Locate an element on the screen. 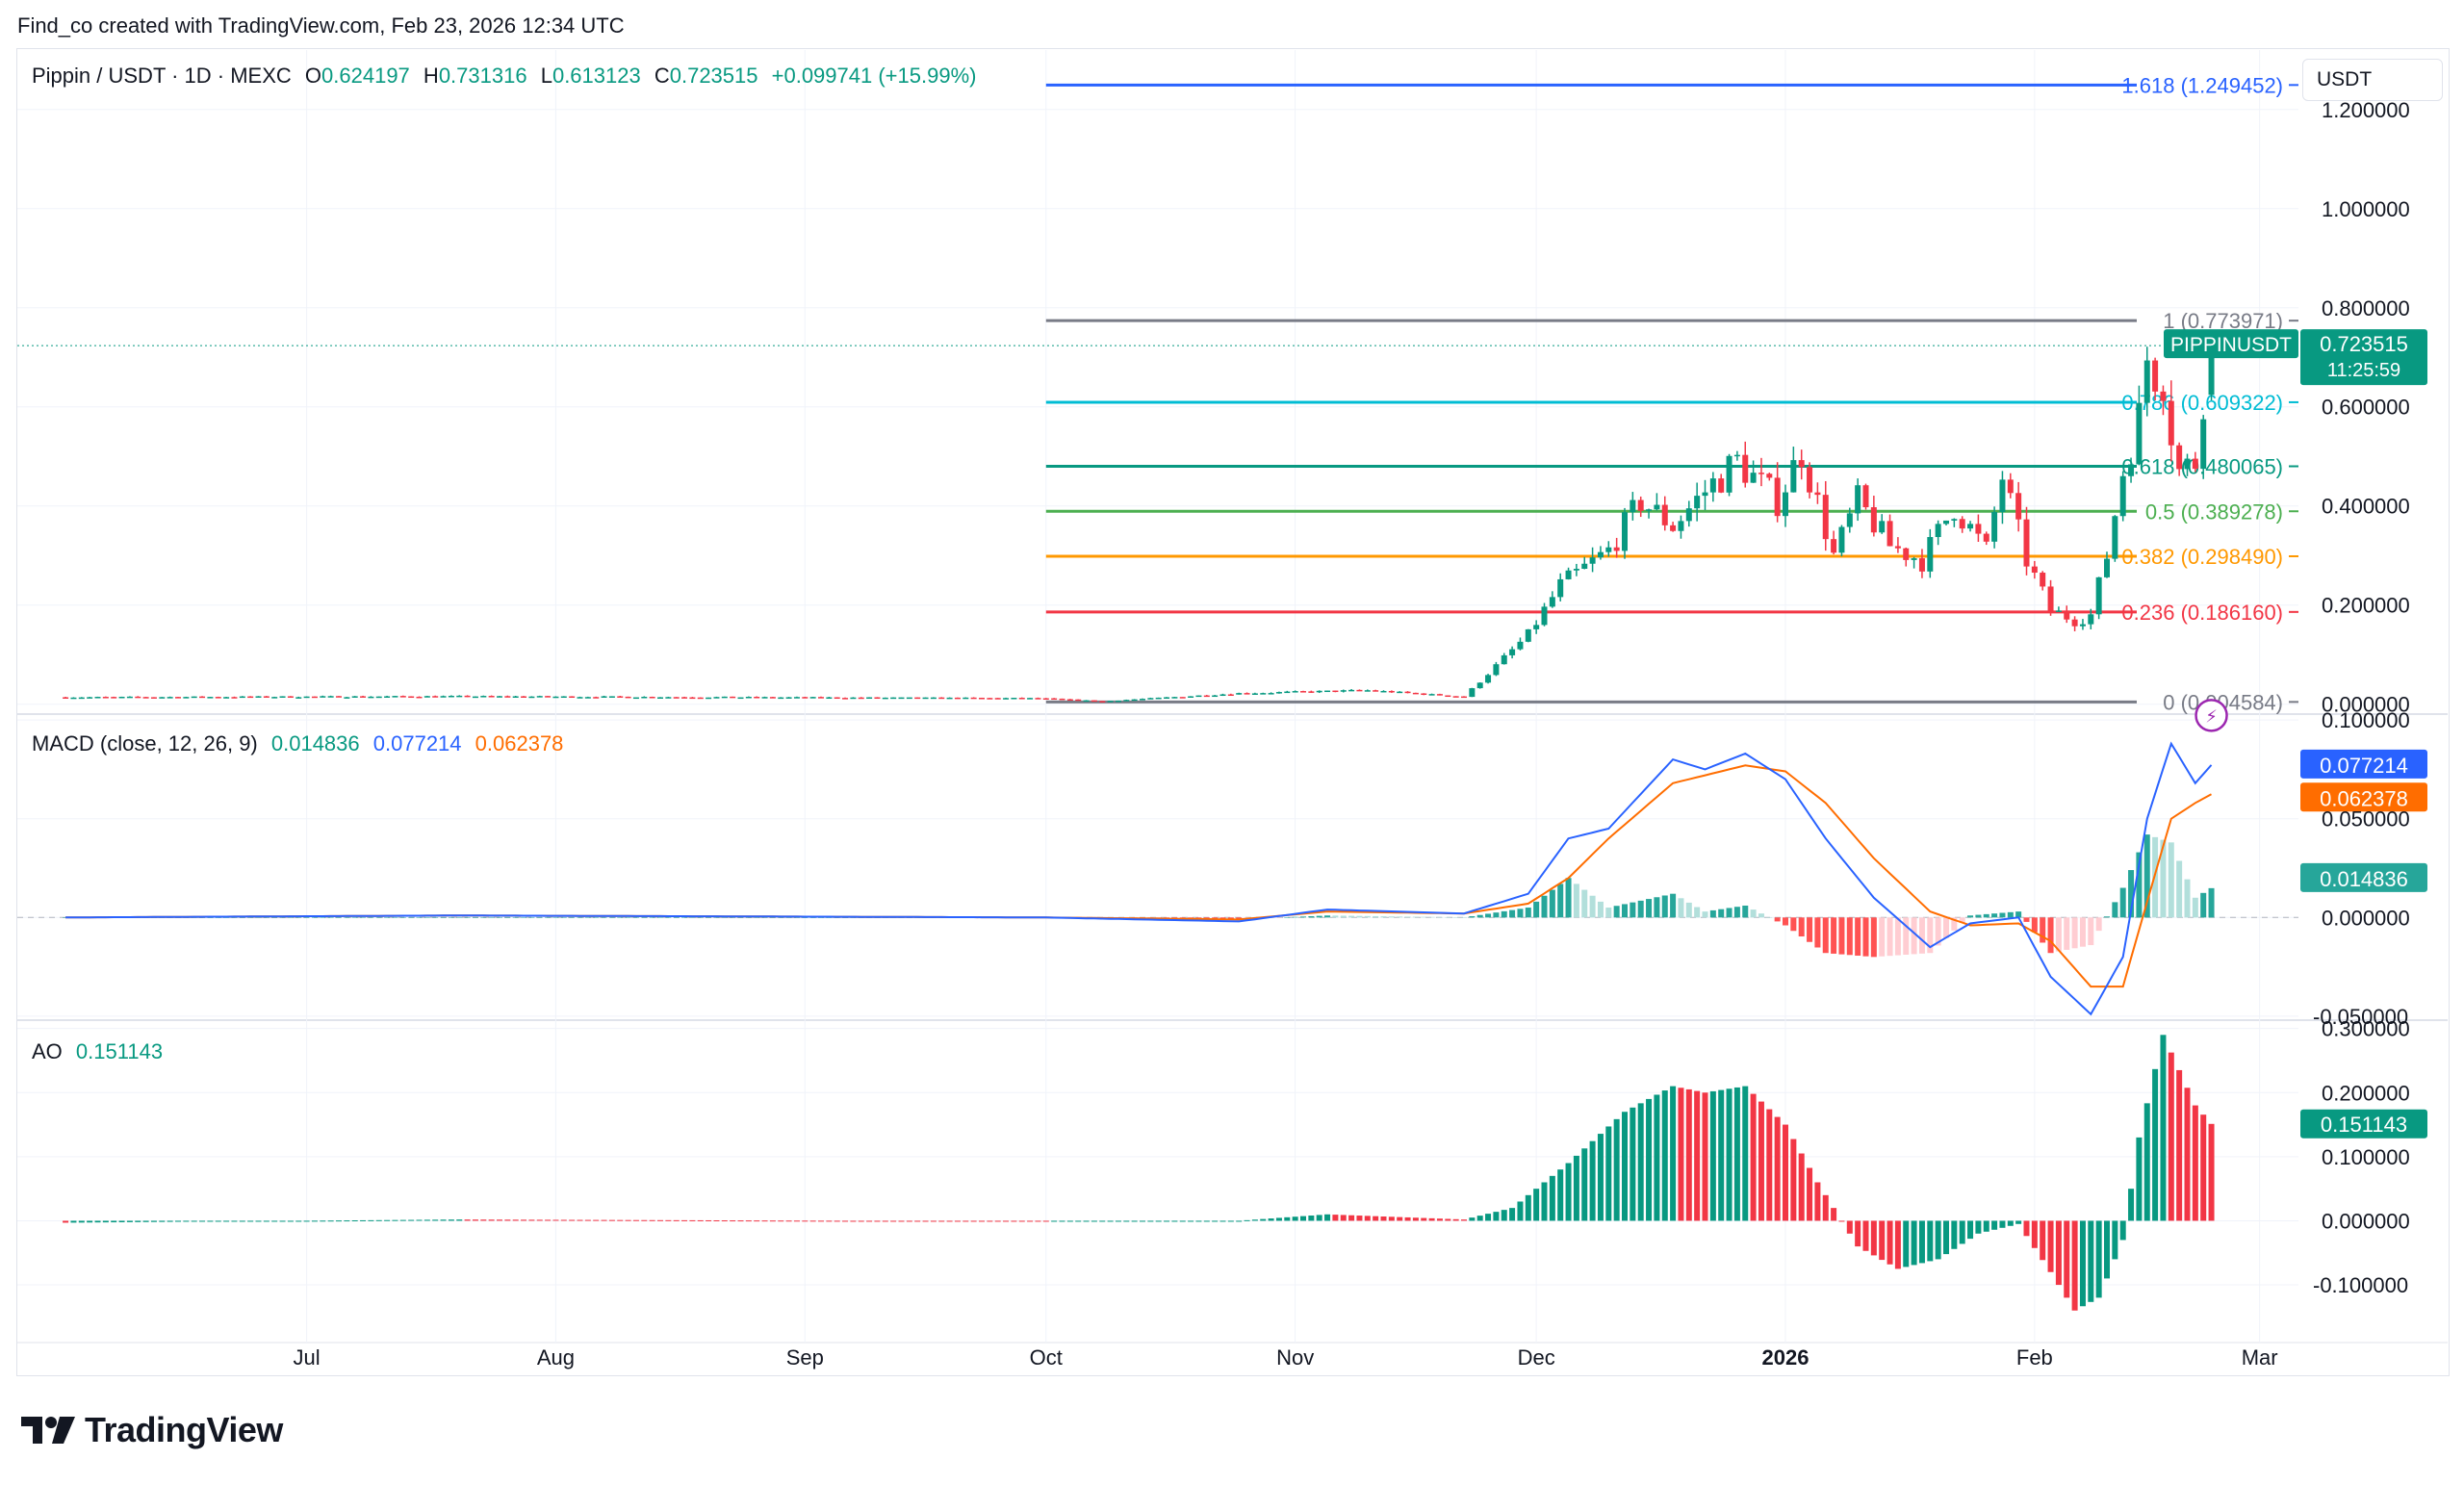  macd-title: MACD (close, 12, 26, 9) is located at coordinates (145, 743).